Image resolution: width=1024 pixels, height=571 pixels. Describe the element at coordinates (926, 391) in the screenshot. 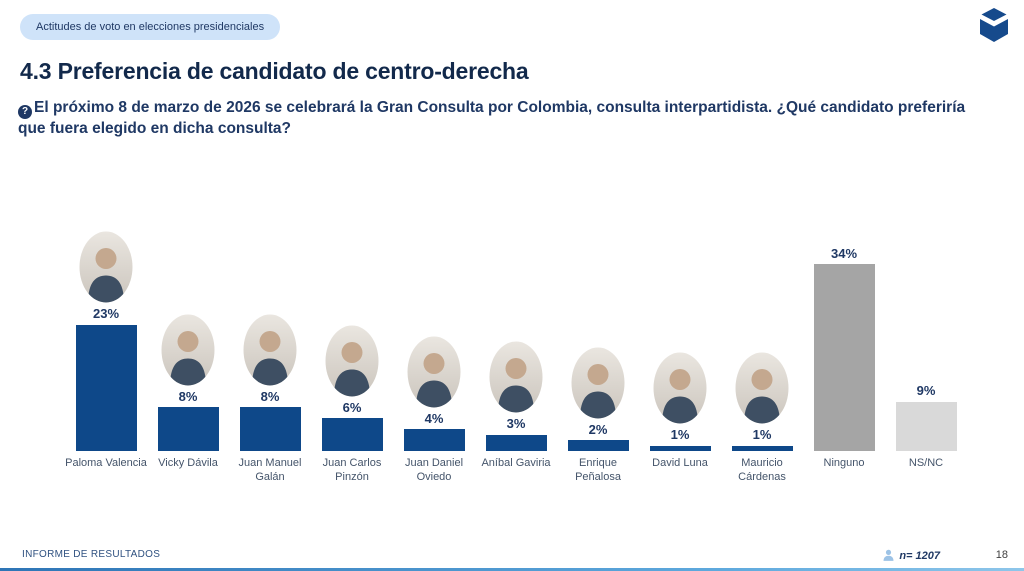

I see `percent-label: 9%` at that location.